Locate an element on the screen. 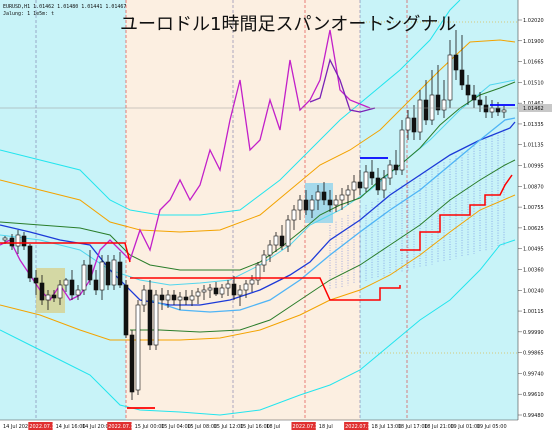 The width and height of the screenshot is (552, 435). price-label: 1.01665 is located at coordinates (533, 63).